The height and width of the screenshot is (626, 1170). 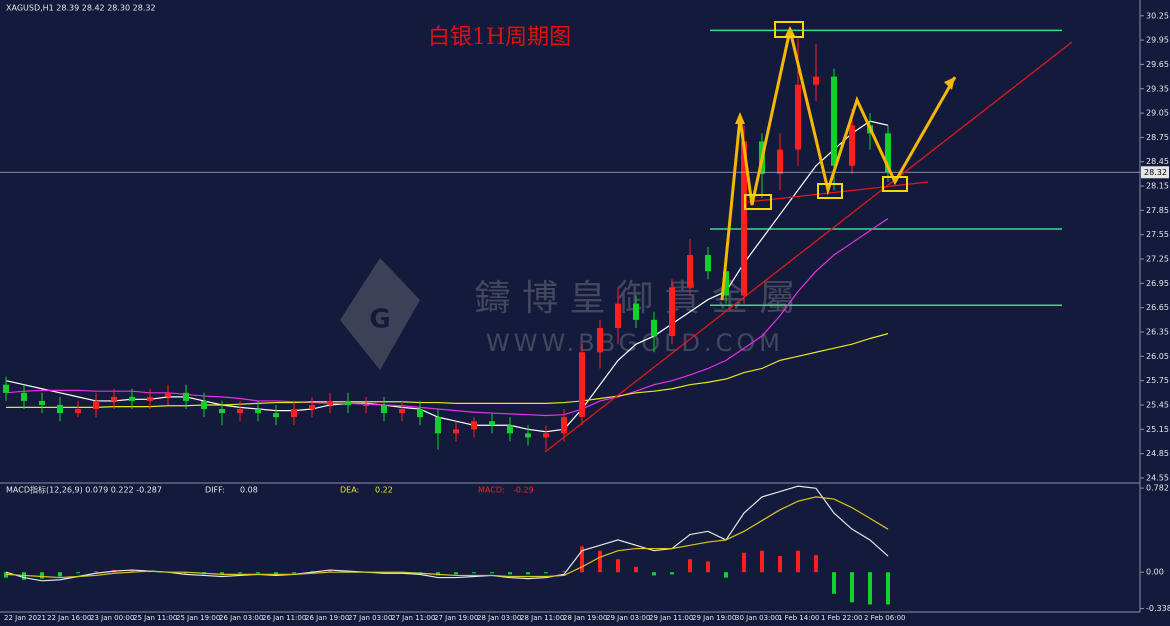 What do you see at coordinates (628, 618) in the screenshot?
I see `x-tick-label: 29 Jan 03:00` at bounding box center [628, 618].